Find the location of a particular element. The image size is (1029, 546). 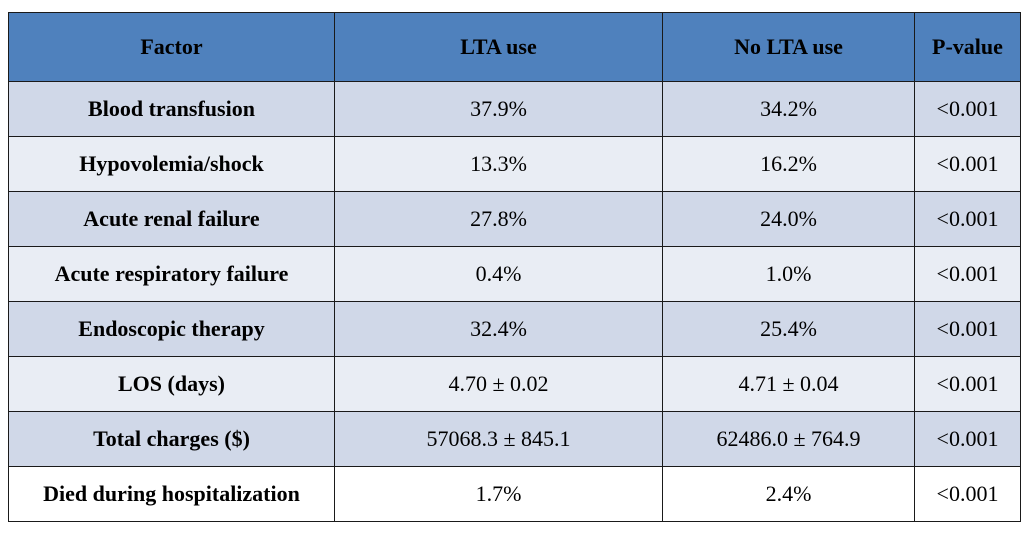

no-lta-use-cell: 24.0% is located at coordinates (788, 219).